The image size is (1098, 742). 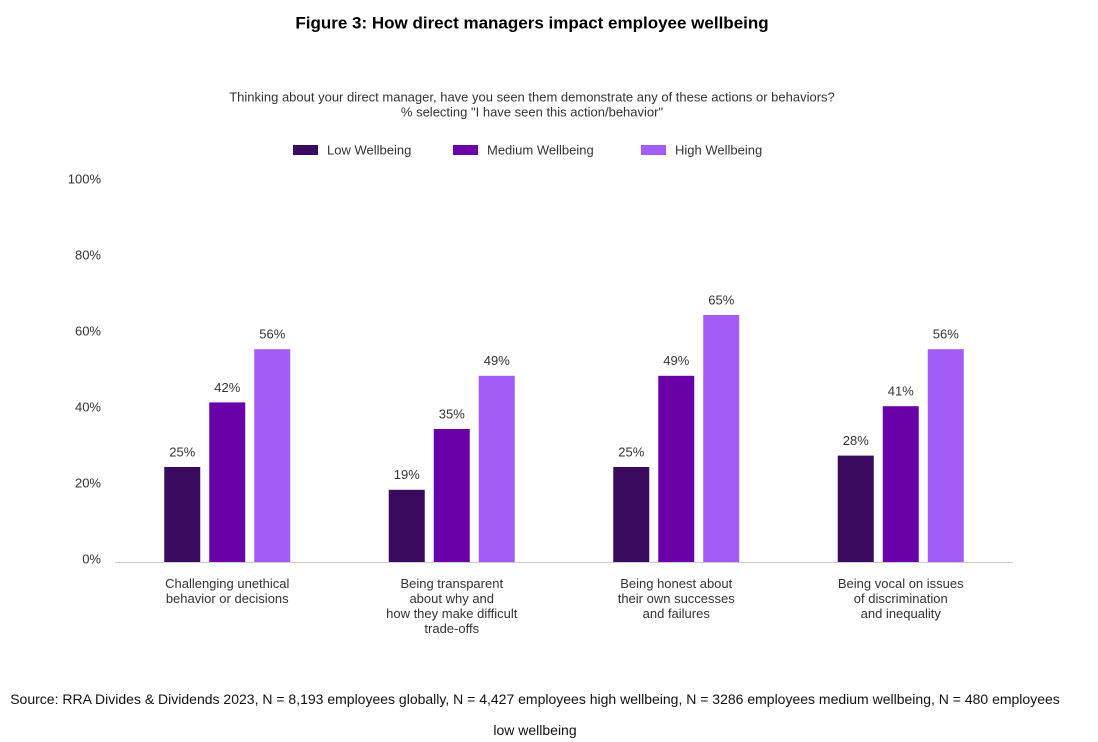 I want to click on legend-label: High Wellbeing, so click(x=718, y=149).